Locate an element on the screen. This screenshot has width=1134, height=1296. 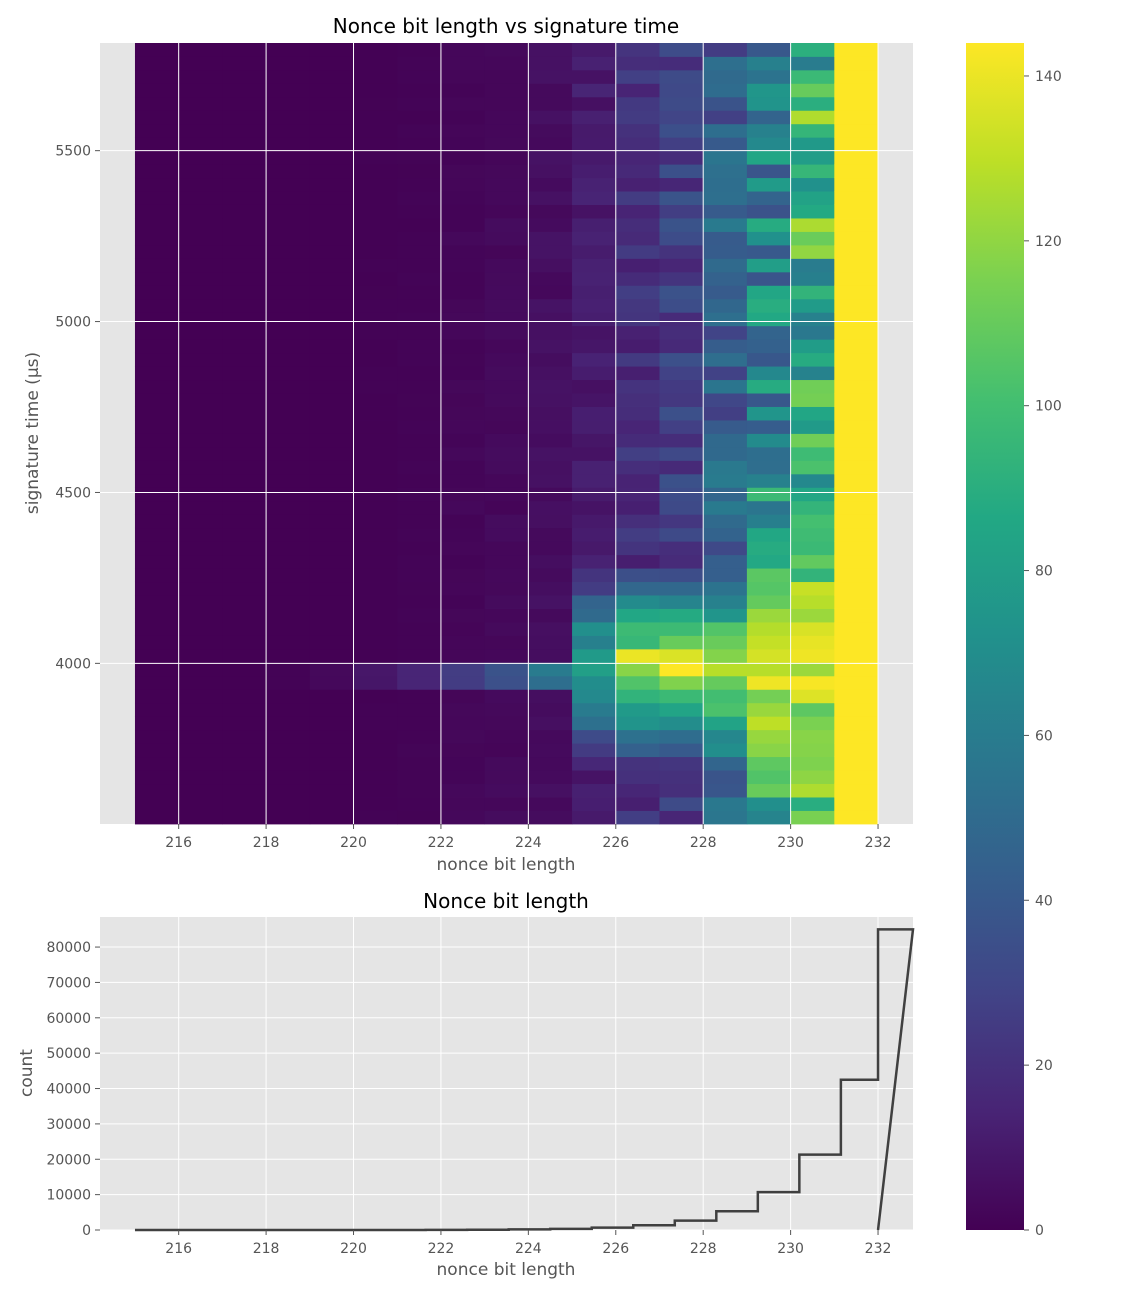
histogram-x-tick-label: 218 is located at coordinates (266, 1249).